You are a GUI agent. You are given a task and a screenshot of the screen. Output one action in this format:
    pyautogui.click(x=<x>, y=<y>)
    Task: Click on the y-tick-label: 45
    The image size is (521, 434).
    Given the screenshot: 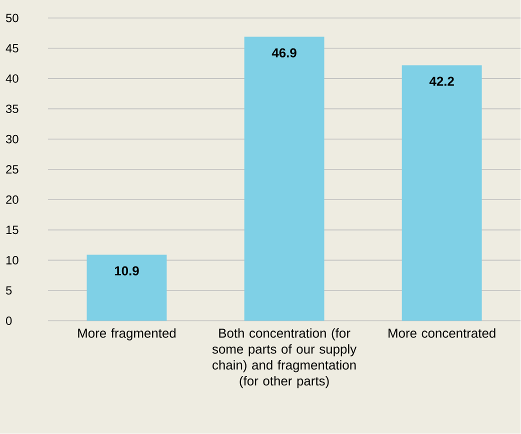 What is the action you would take?
    pyautogui.click(x=12, y=48)
    